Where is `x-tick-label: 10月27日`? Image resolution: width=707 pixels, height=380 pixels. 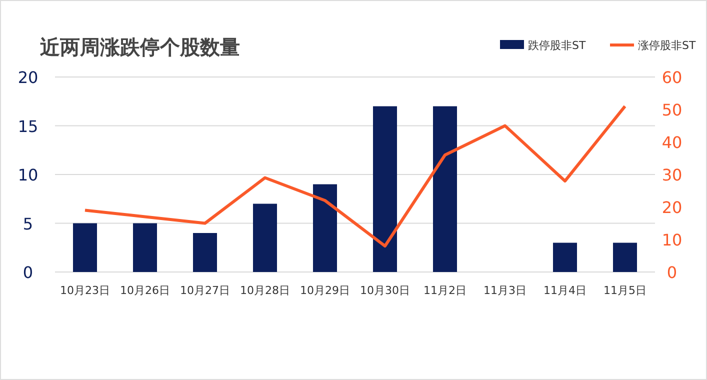 x-tick-label: 10月27日 is located at coordinates (205, 290).